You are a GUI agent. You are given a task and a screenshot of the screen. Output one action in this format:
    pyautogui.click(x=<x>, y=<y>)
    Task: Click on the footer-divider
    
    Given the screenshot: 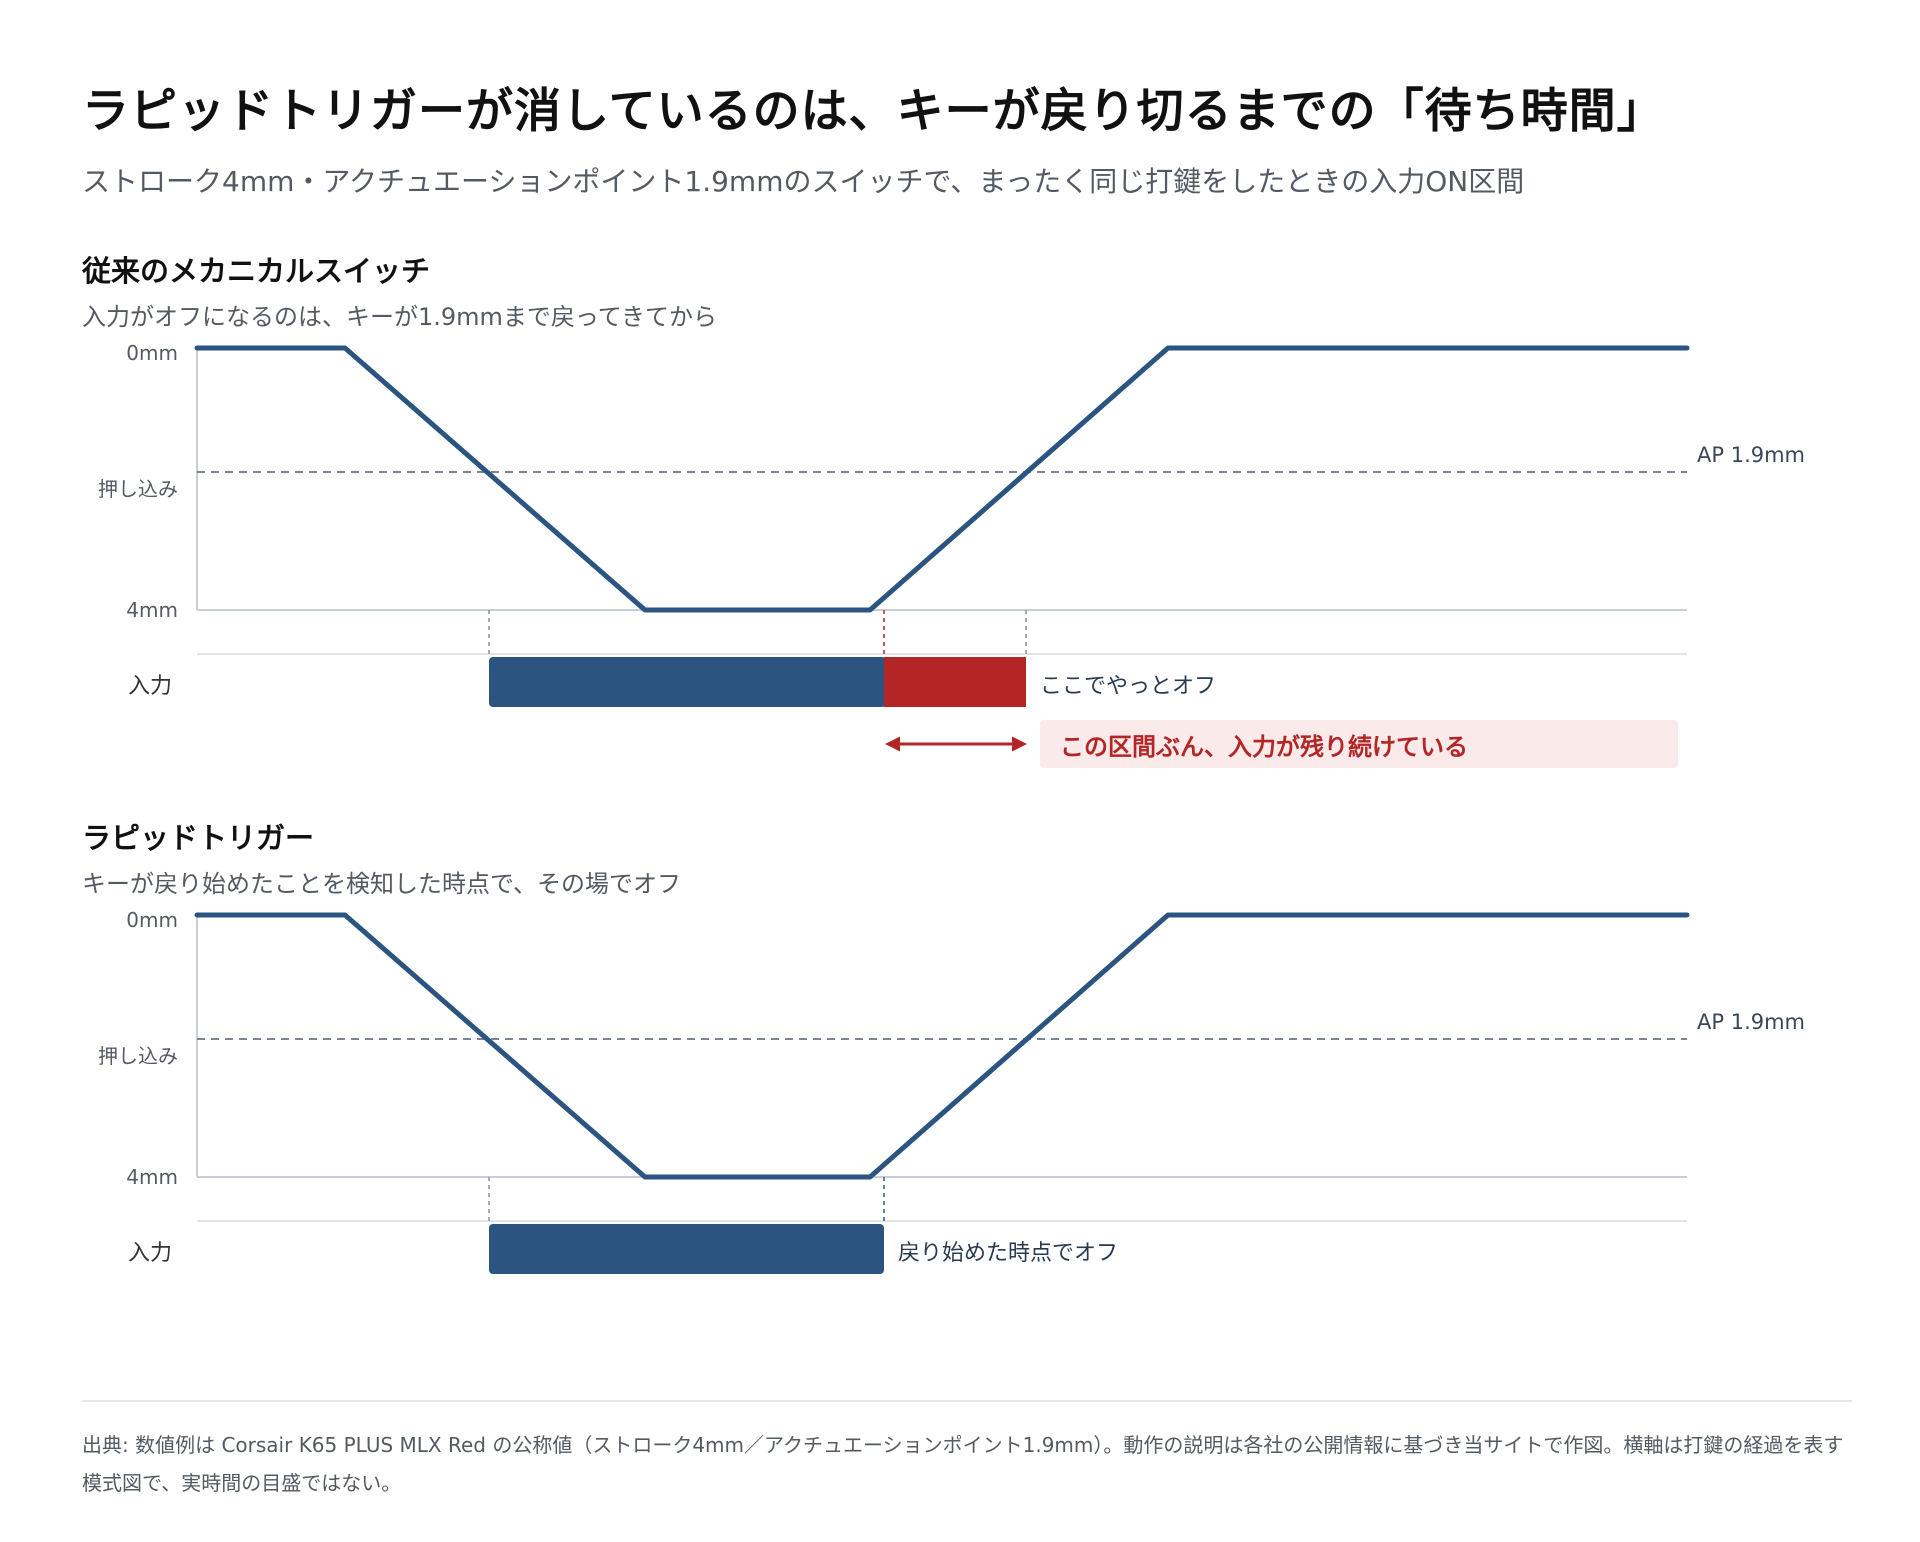 What is the action you would take?
    pyautogui.click(x=967, y=1401)
    